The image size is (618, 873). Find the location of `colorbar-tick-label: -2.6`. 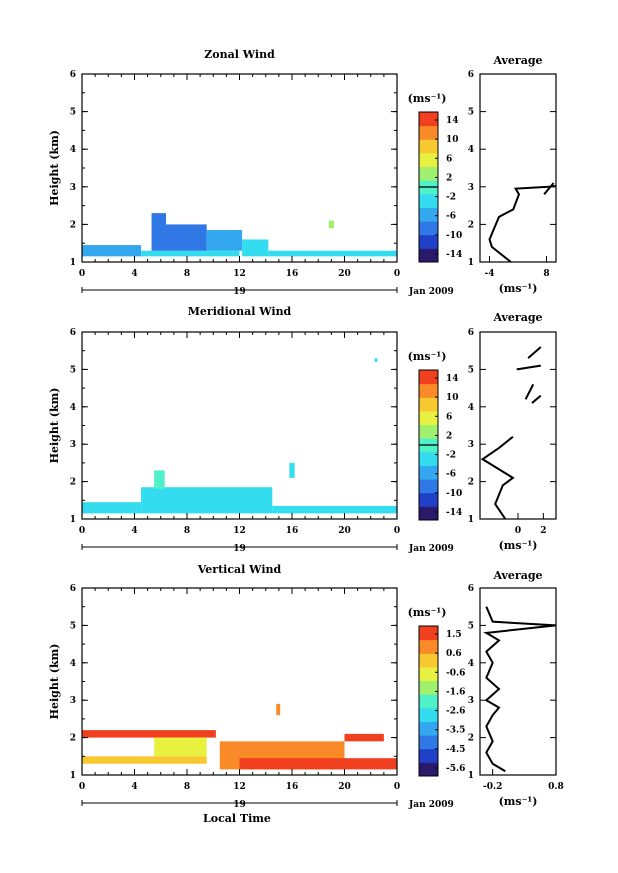

colorbar-tick-label: -2.6 is located at coordinates (455, 712).